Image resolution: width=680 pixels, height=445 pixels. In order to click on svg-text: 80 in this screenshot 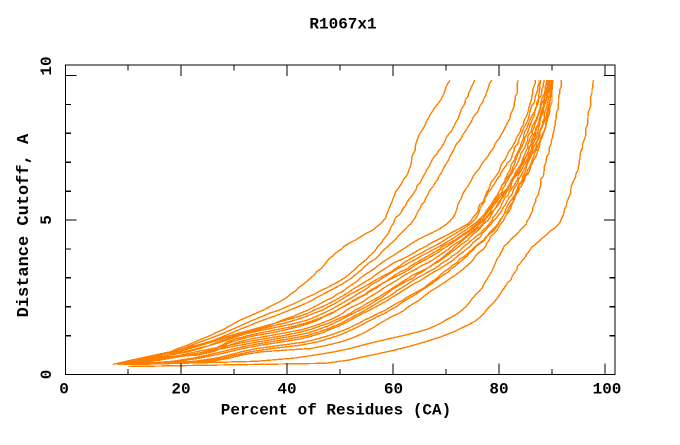, I will do `click(498, 390)`.